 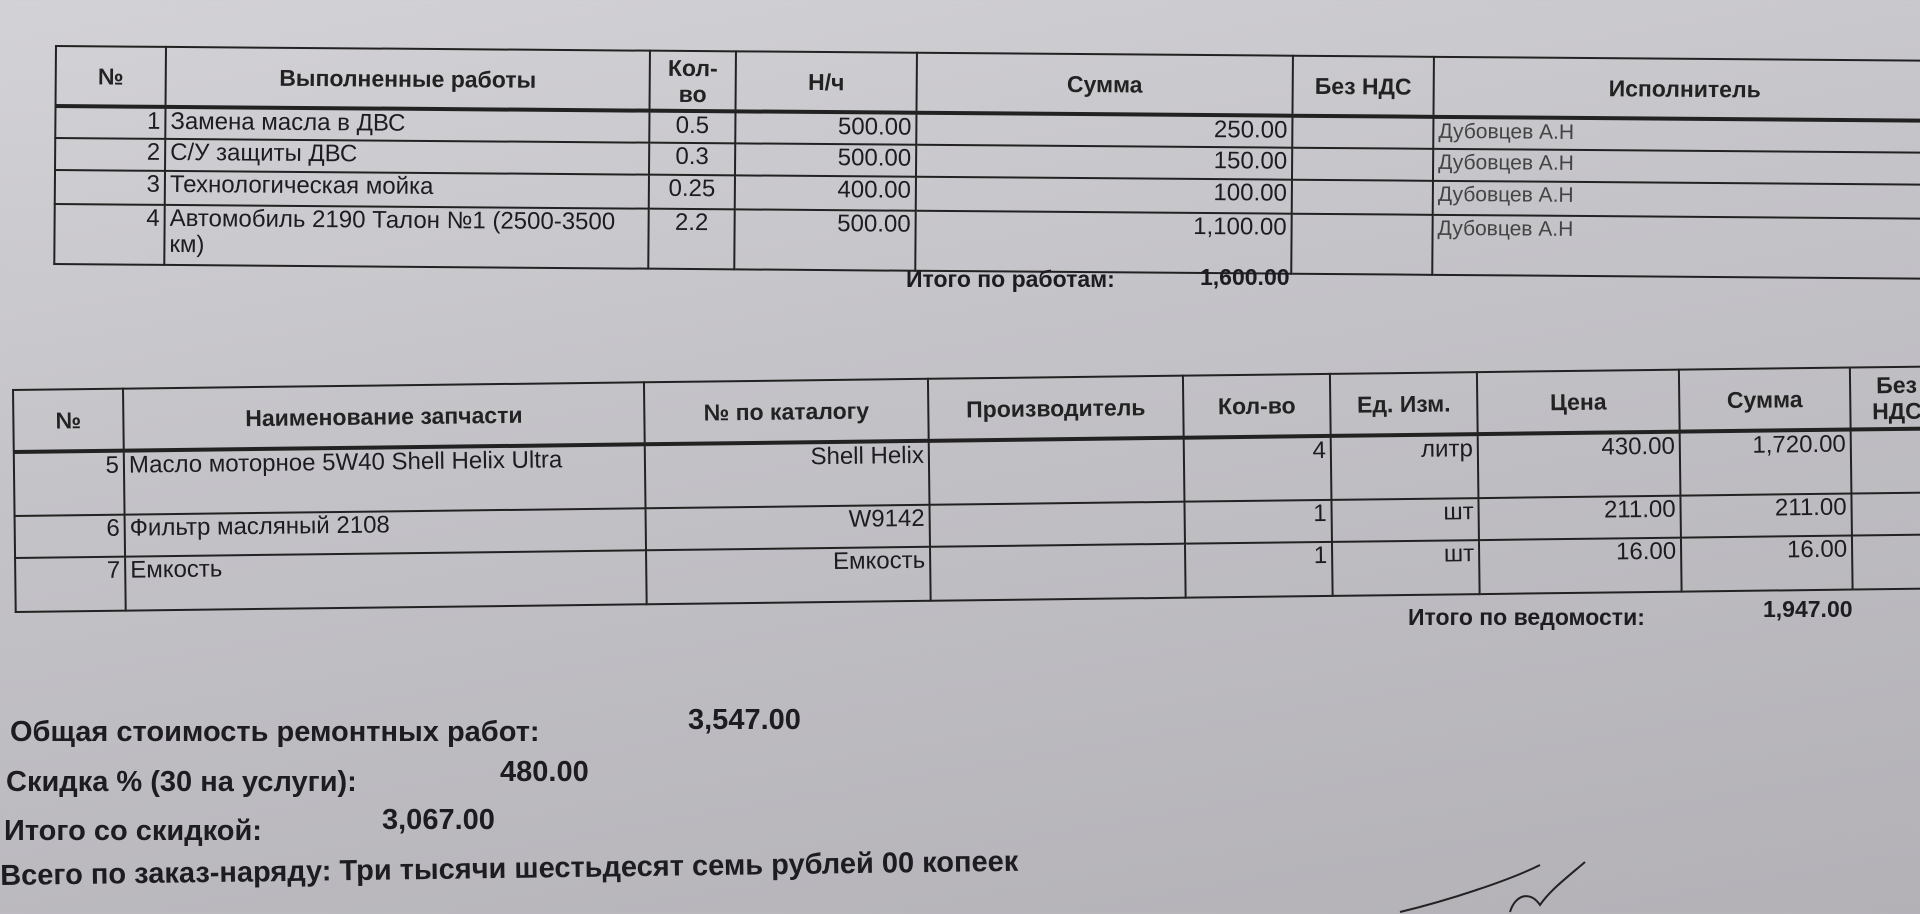 I want to click on discount-value: 480.00, so click(x=544, y=772).